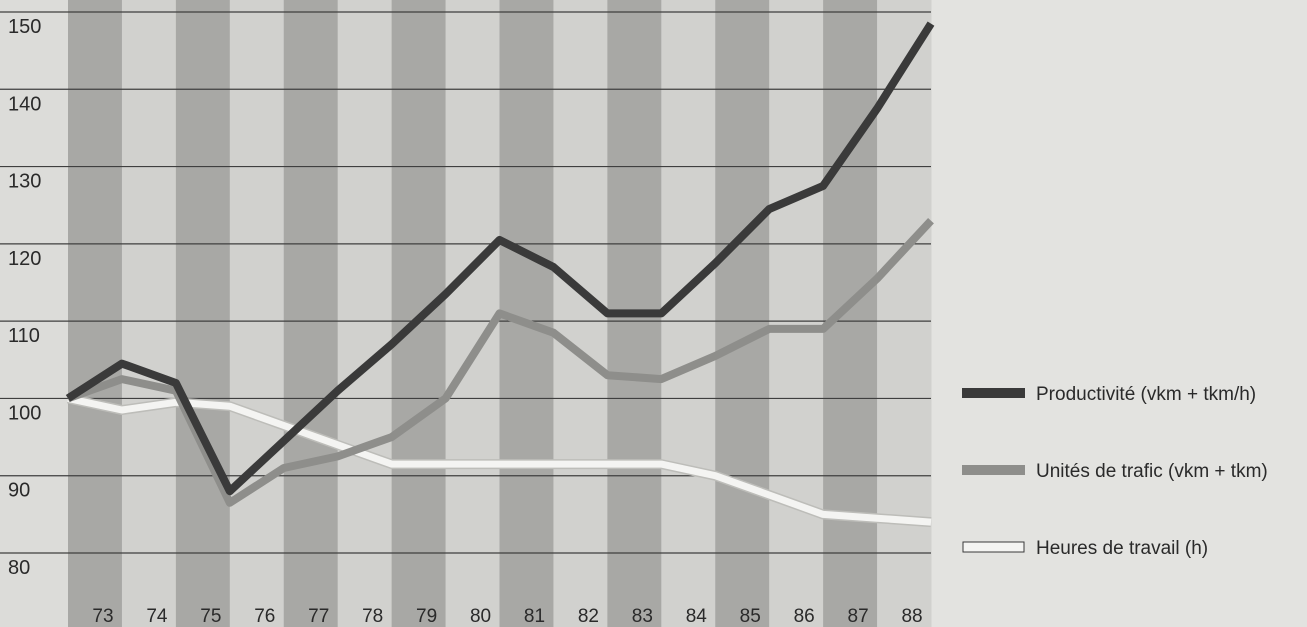 The width and height of the screenshot is (1307, 627). What do you see at coordinates (24, 413) in the screenshot?
I see `y-tick-label-100: 100` at bounding box center [24, 413].